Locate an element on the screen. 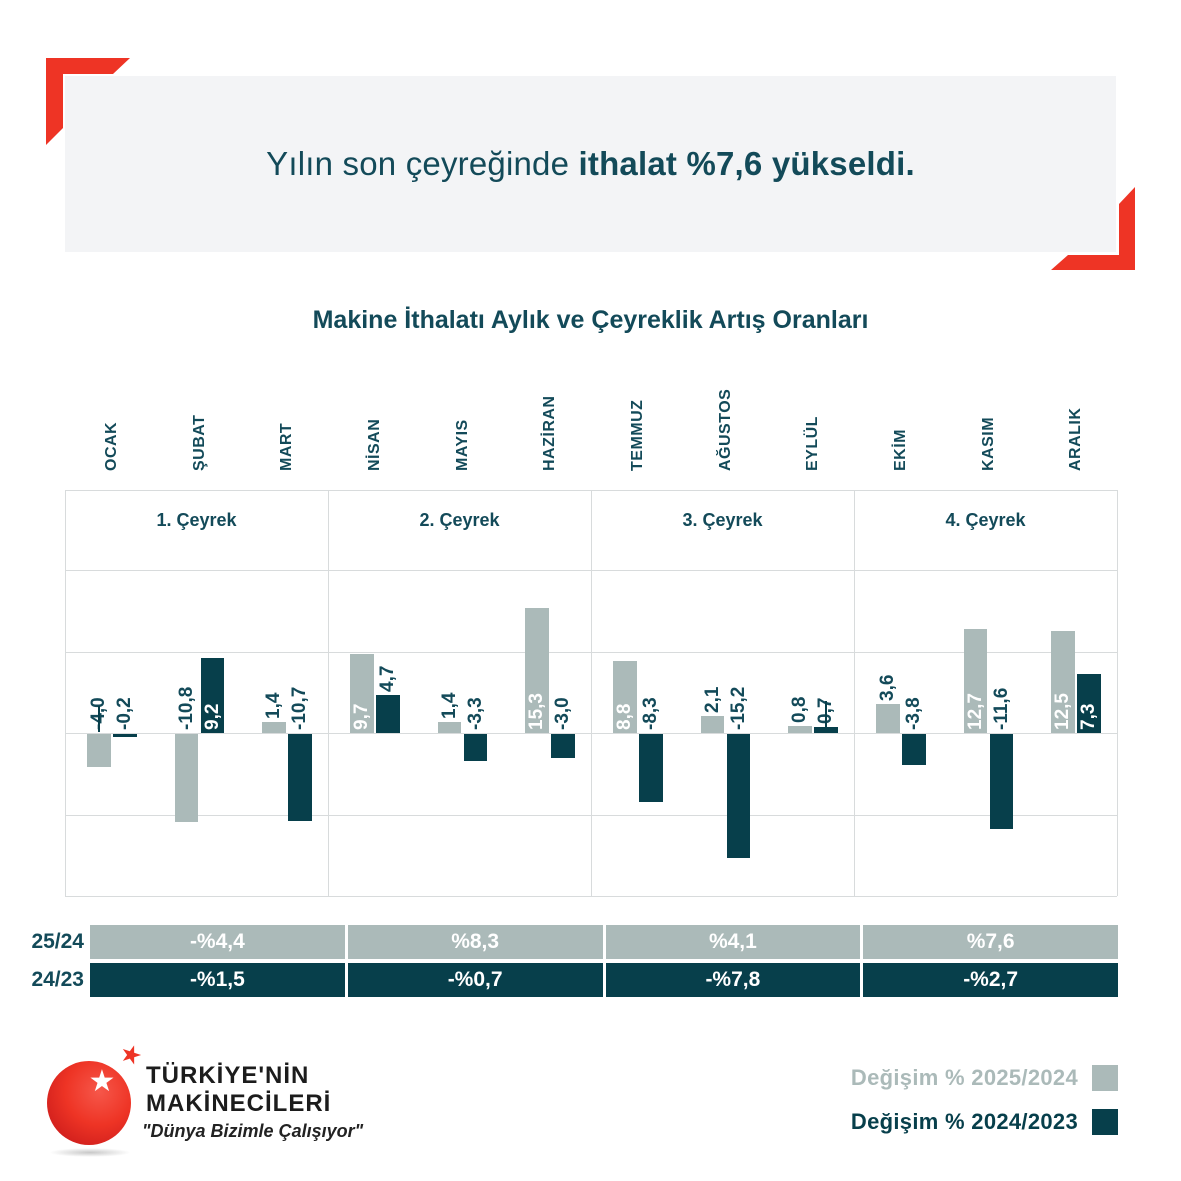  summary-cell: %8,3 is located at coordinates (475, 942).